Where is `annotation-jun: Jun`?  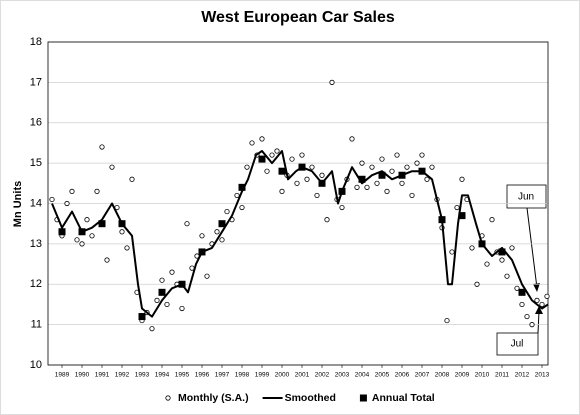 annotation-jun: Jun is located at coordinates (526, 238).